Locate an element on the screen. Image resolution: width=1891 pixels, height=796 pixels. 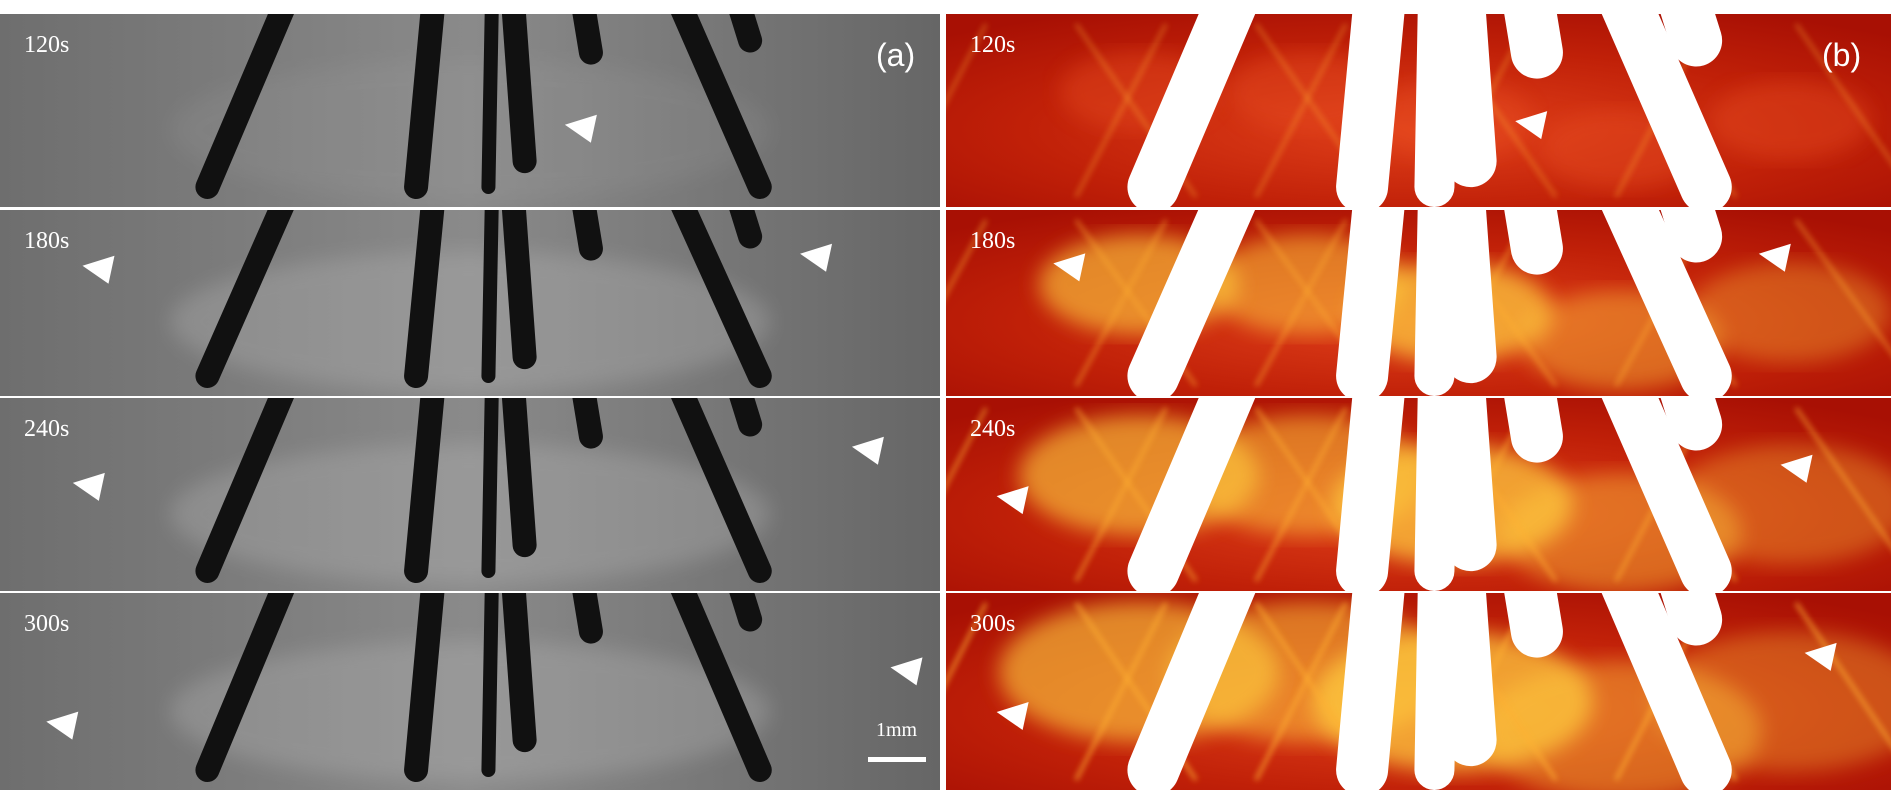
panel-divider is located at coordinates (943, 402).